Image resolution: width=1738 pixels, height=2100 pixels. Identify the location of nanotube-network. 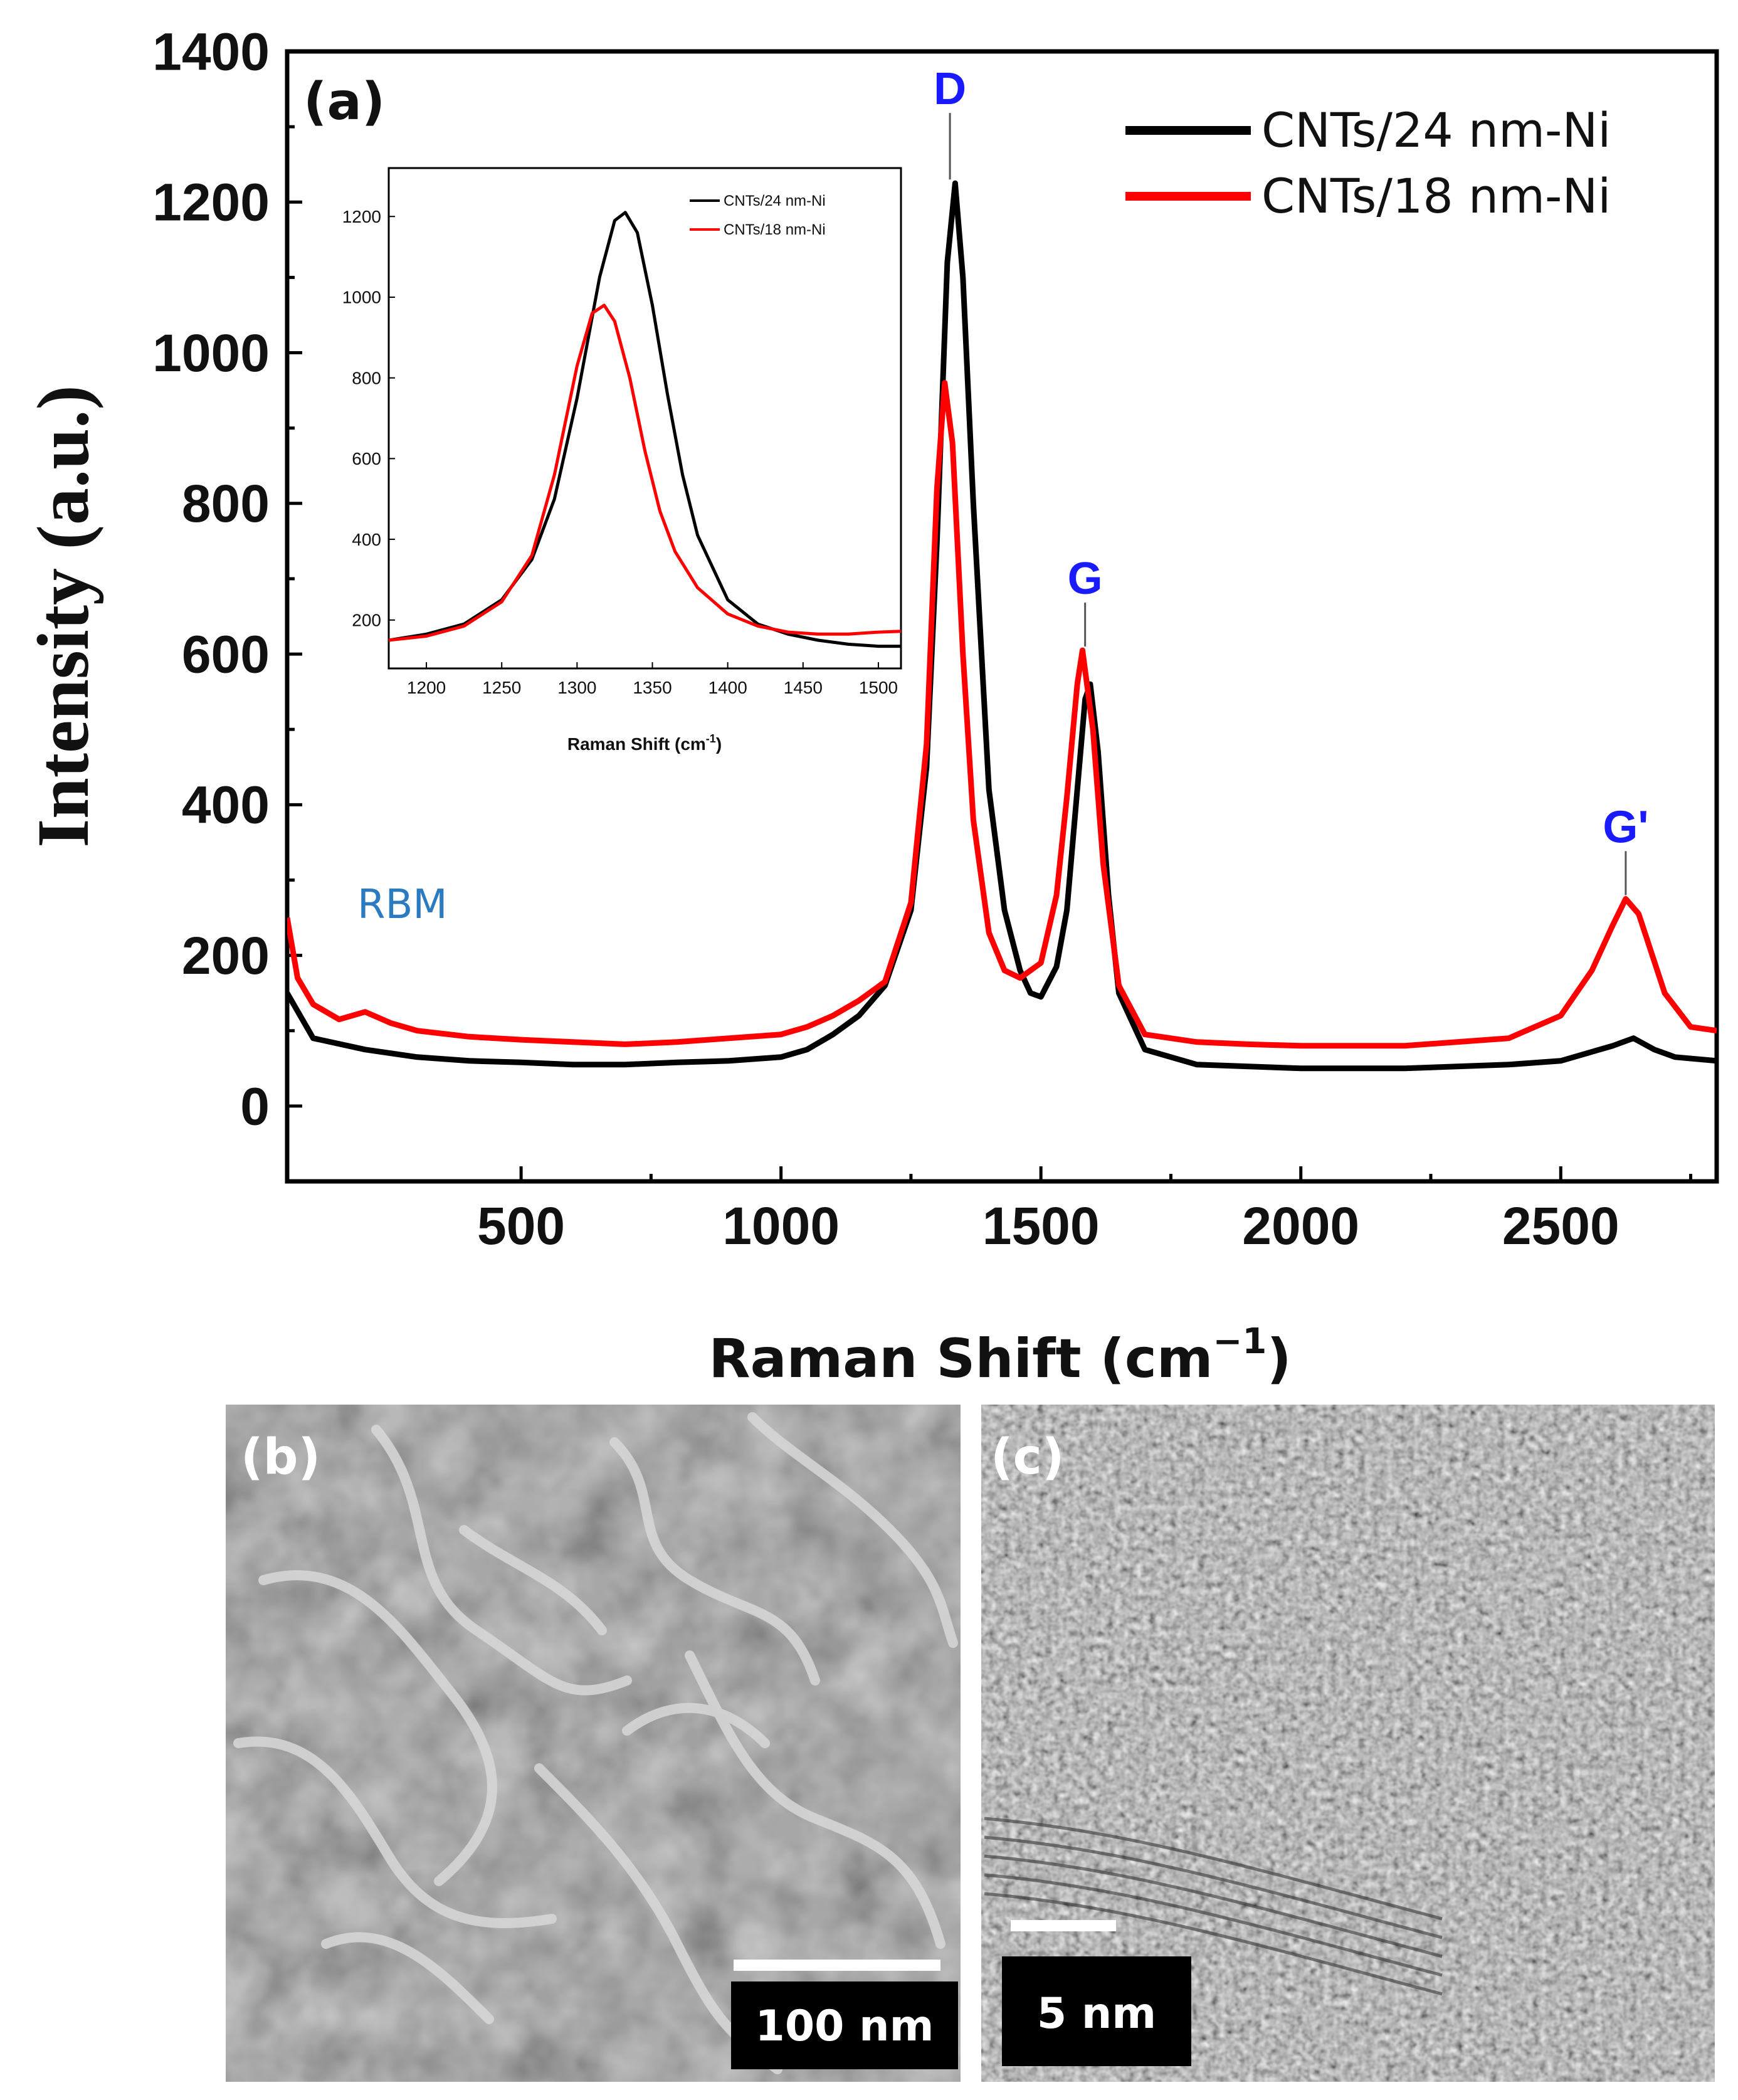
(595, 1743).